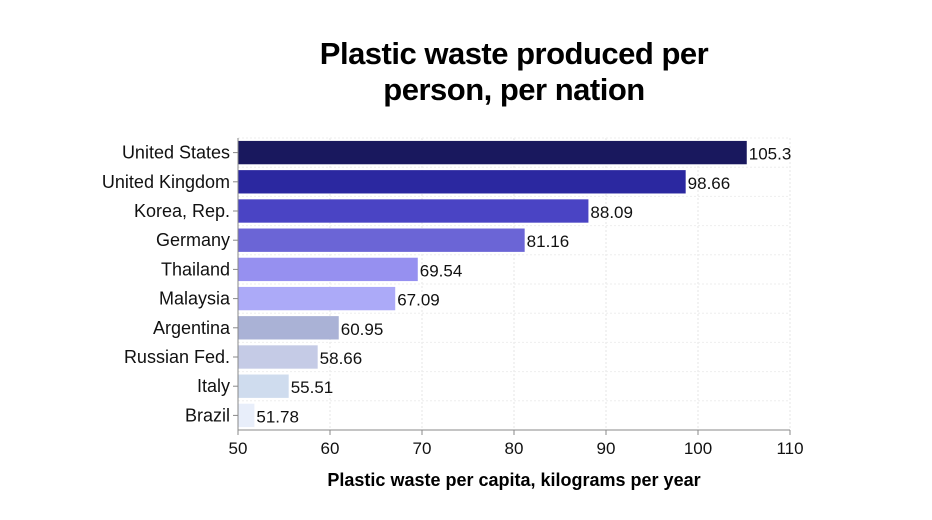 Image resolution: width=932 pixels, height=520 pixels. What do you see at coordinates (166, 182) in the screenshot?
I see `category-label: United Kingdom` at bounding box center [166, 182].